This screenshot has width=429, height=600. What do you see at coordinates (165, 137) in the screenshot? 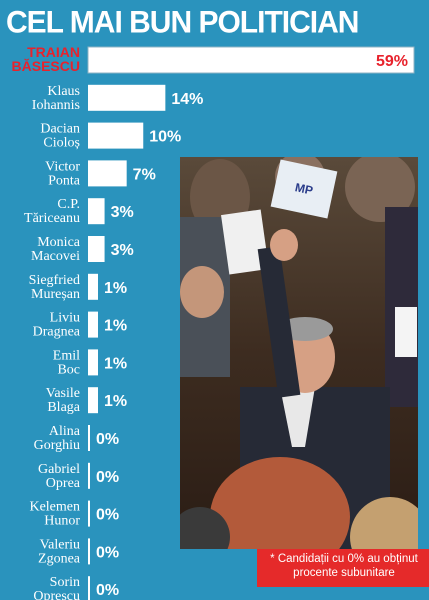
I see `value-label: 10%` at bounding box center [165, 137].